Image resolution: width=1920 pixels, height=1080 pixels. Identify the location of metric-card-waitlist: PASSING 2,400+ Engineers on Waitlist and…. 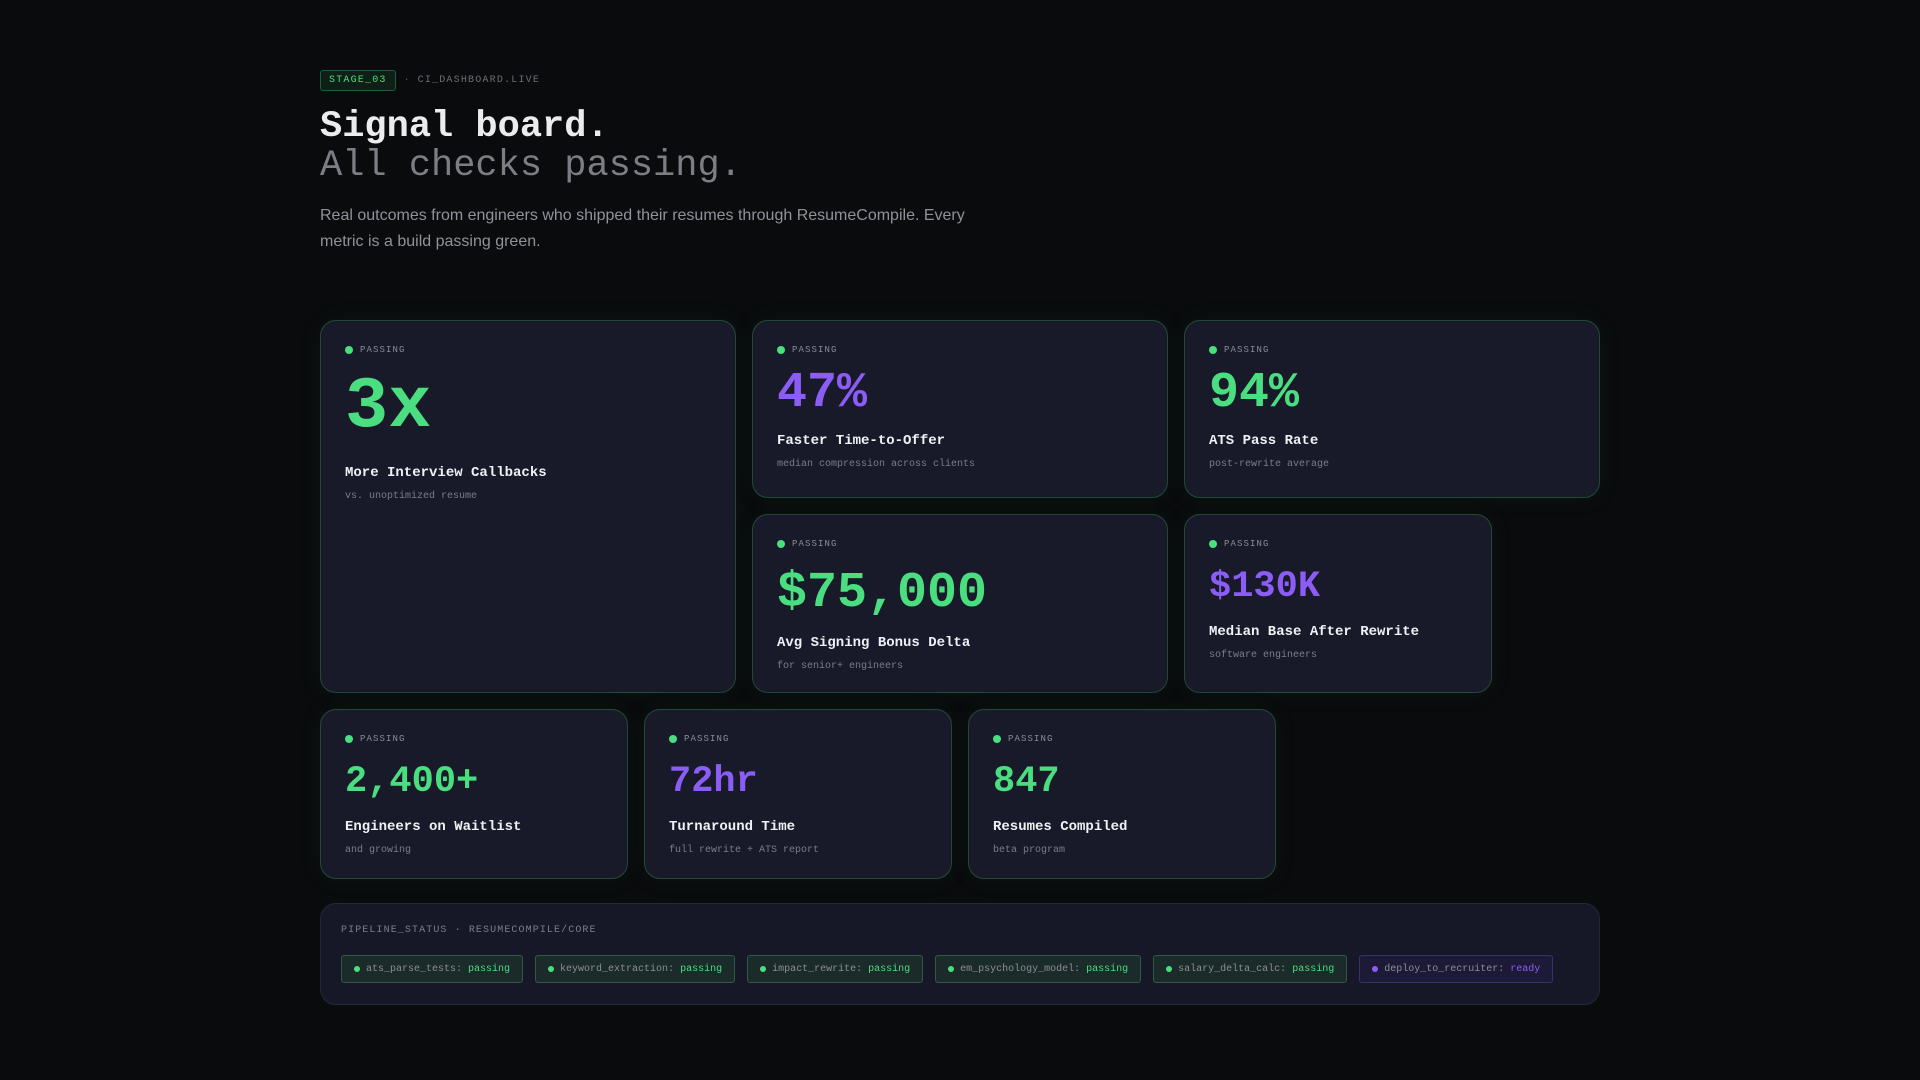
(474, 794).